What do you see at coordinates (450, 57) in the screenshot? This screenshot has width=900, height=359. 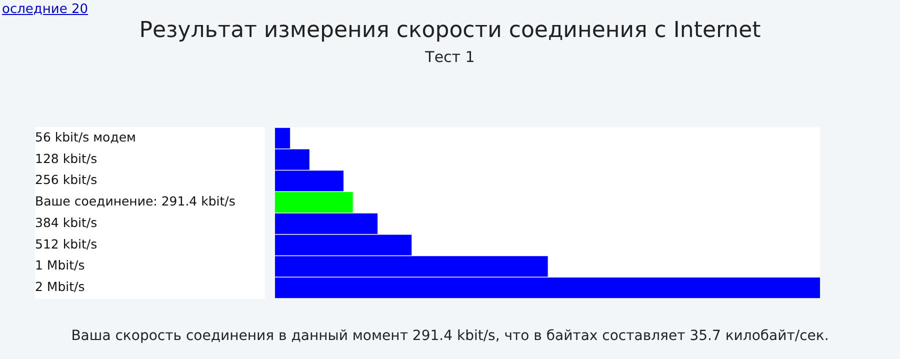 I see `chart-subtitle: Тест 1` at bounding box center [450, 57].